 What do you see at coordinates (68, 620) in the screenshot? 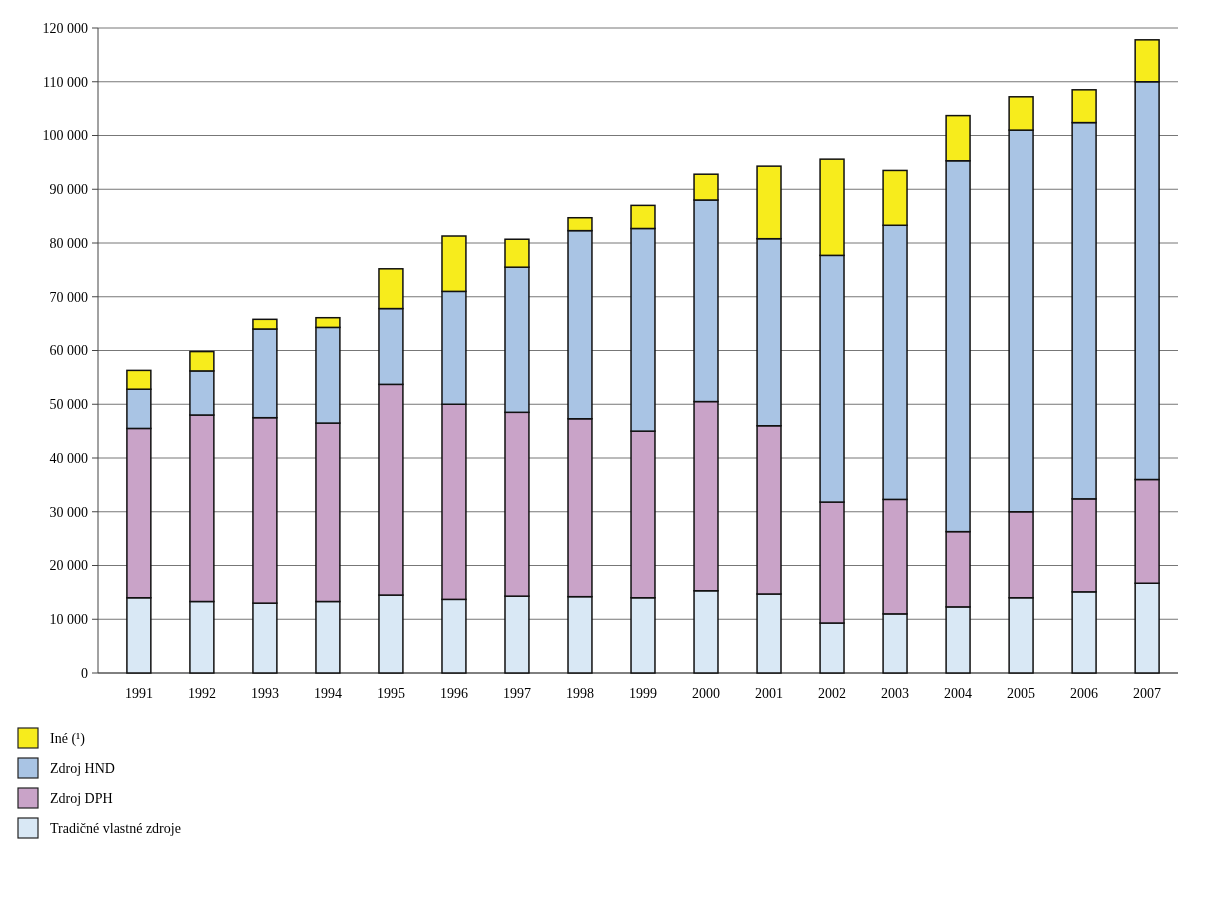
I see `y-tick-label: 10 000` at bounding box center [68, 620].